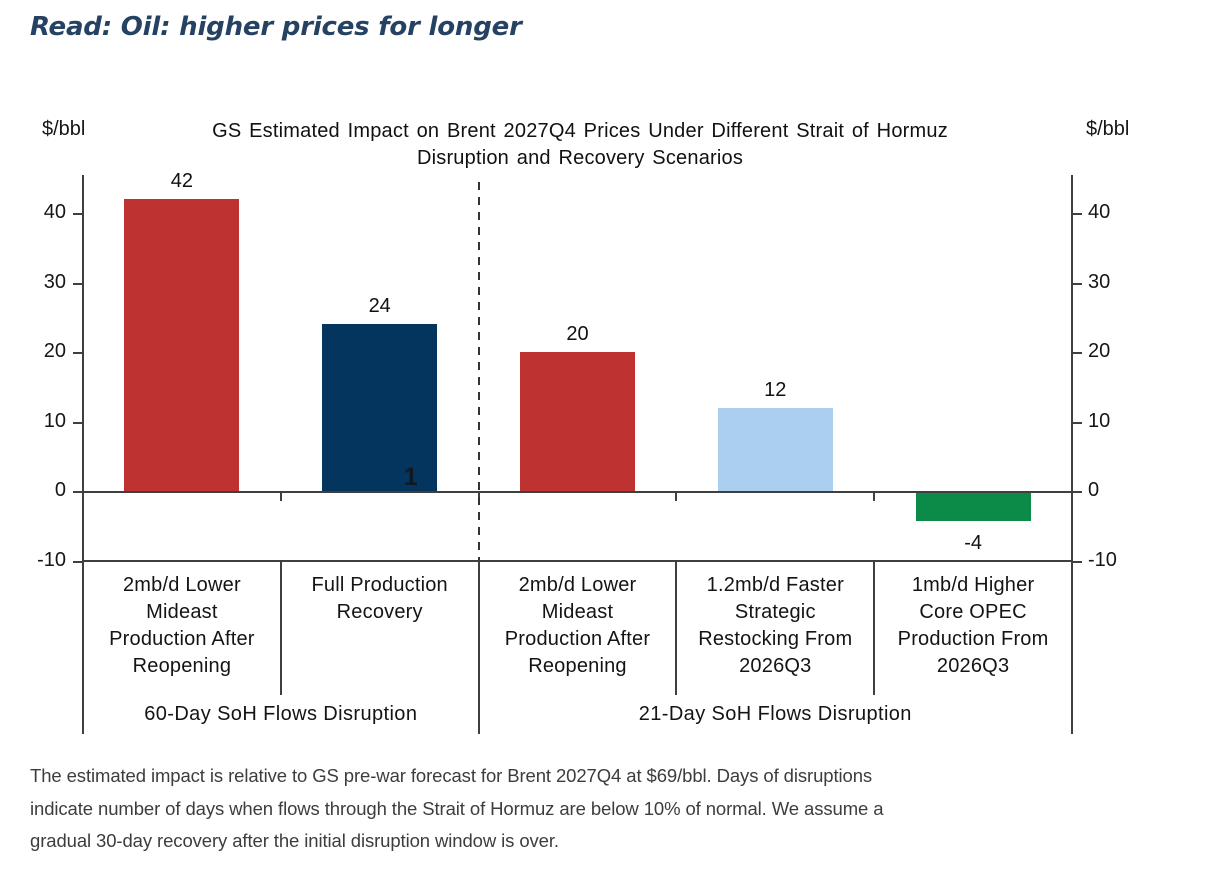 Image resolution: width=1212 pixels, height=870 pixels. I want to click on bar-value-label: 42, so click(182, 181).